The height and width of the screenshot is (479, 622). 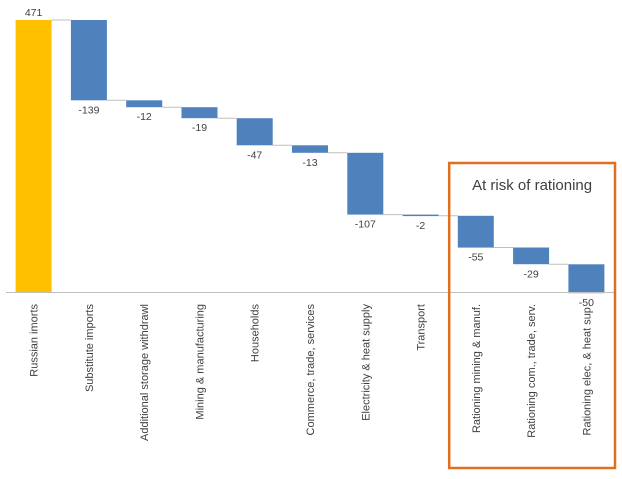 I want to click on rationing-annotation: At risk of rationing, so click(x=532, y=185).